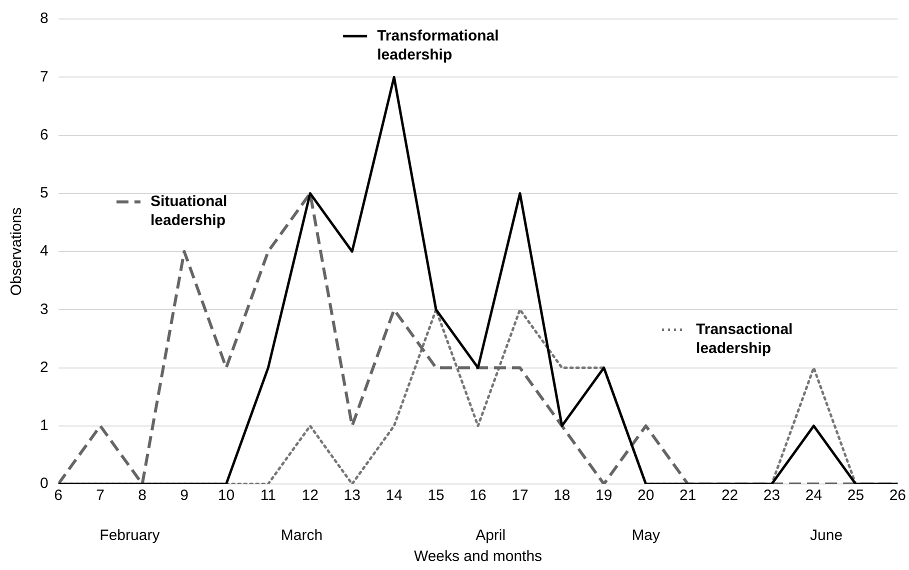 This screenshot has height=570, width=909. What do you see at coordinates (855, 495) in the screenshot?
I see `x-tick-label: 25` at bounding box center [855, 495].